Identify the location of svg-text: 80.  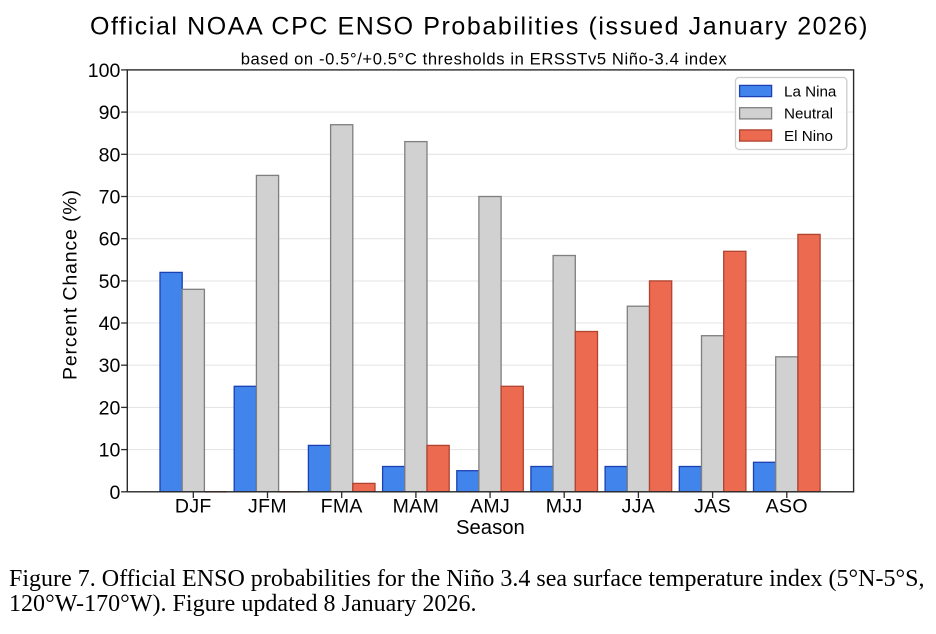
(110, 155).